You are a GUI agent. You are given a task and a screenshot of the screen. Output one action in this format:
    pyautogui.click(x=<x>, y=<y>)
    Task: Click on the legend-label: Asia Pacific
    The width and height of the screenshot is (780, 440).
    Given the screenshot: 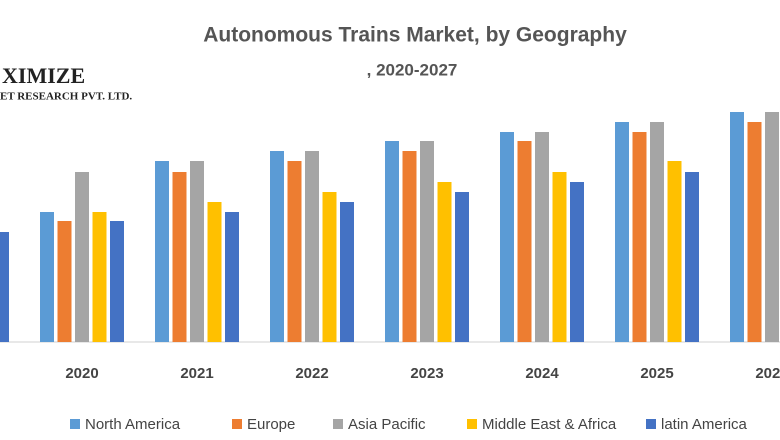 What is the action you would take?
    pyautogui.click(x=387, y=424)
    